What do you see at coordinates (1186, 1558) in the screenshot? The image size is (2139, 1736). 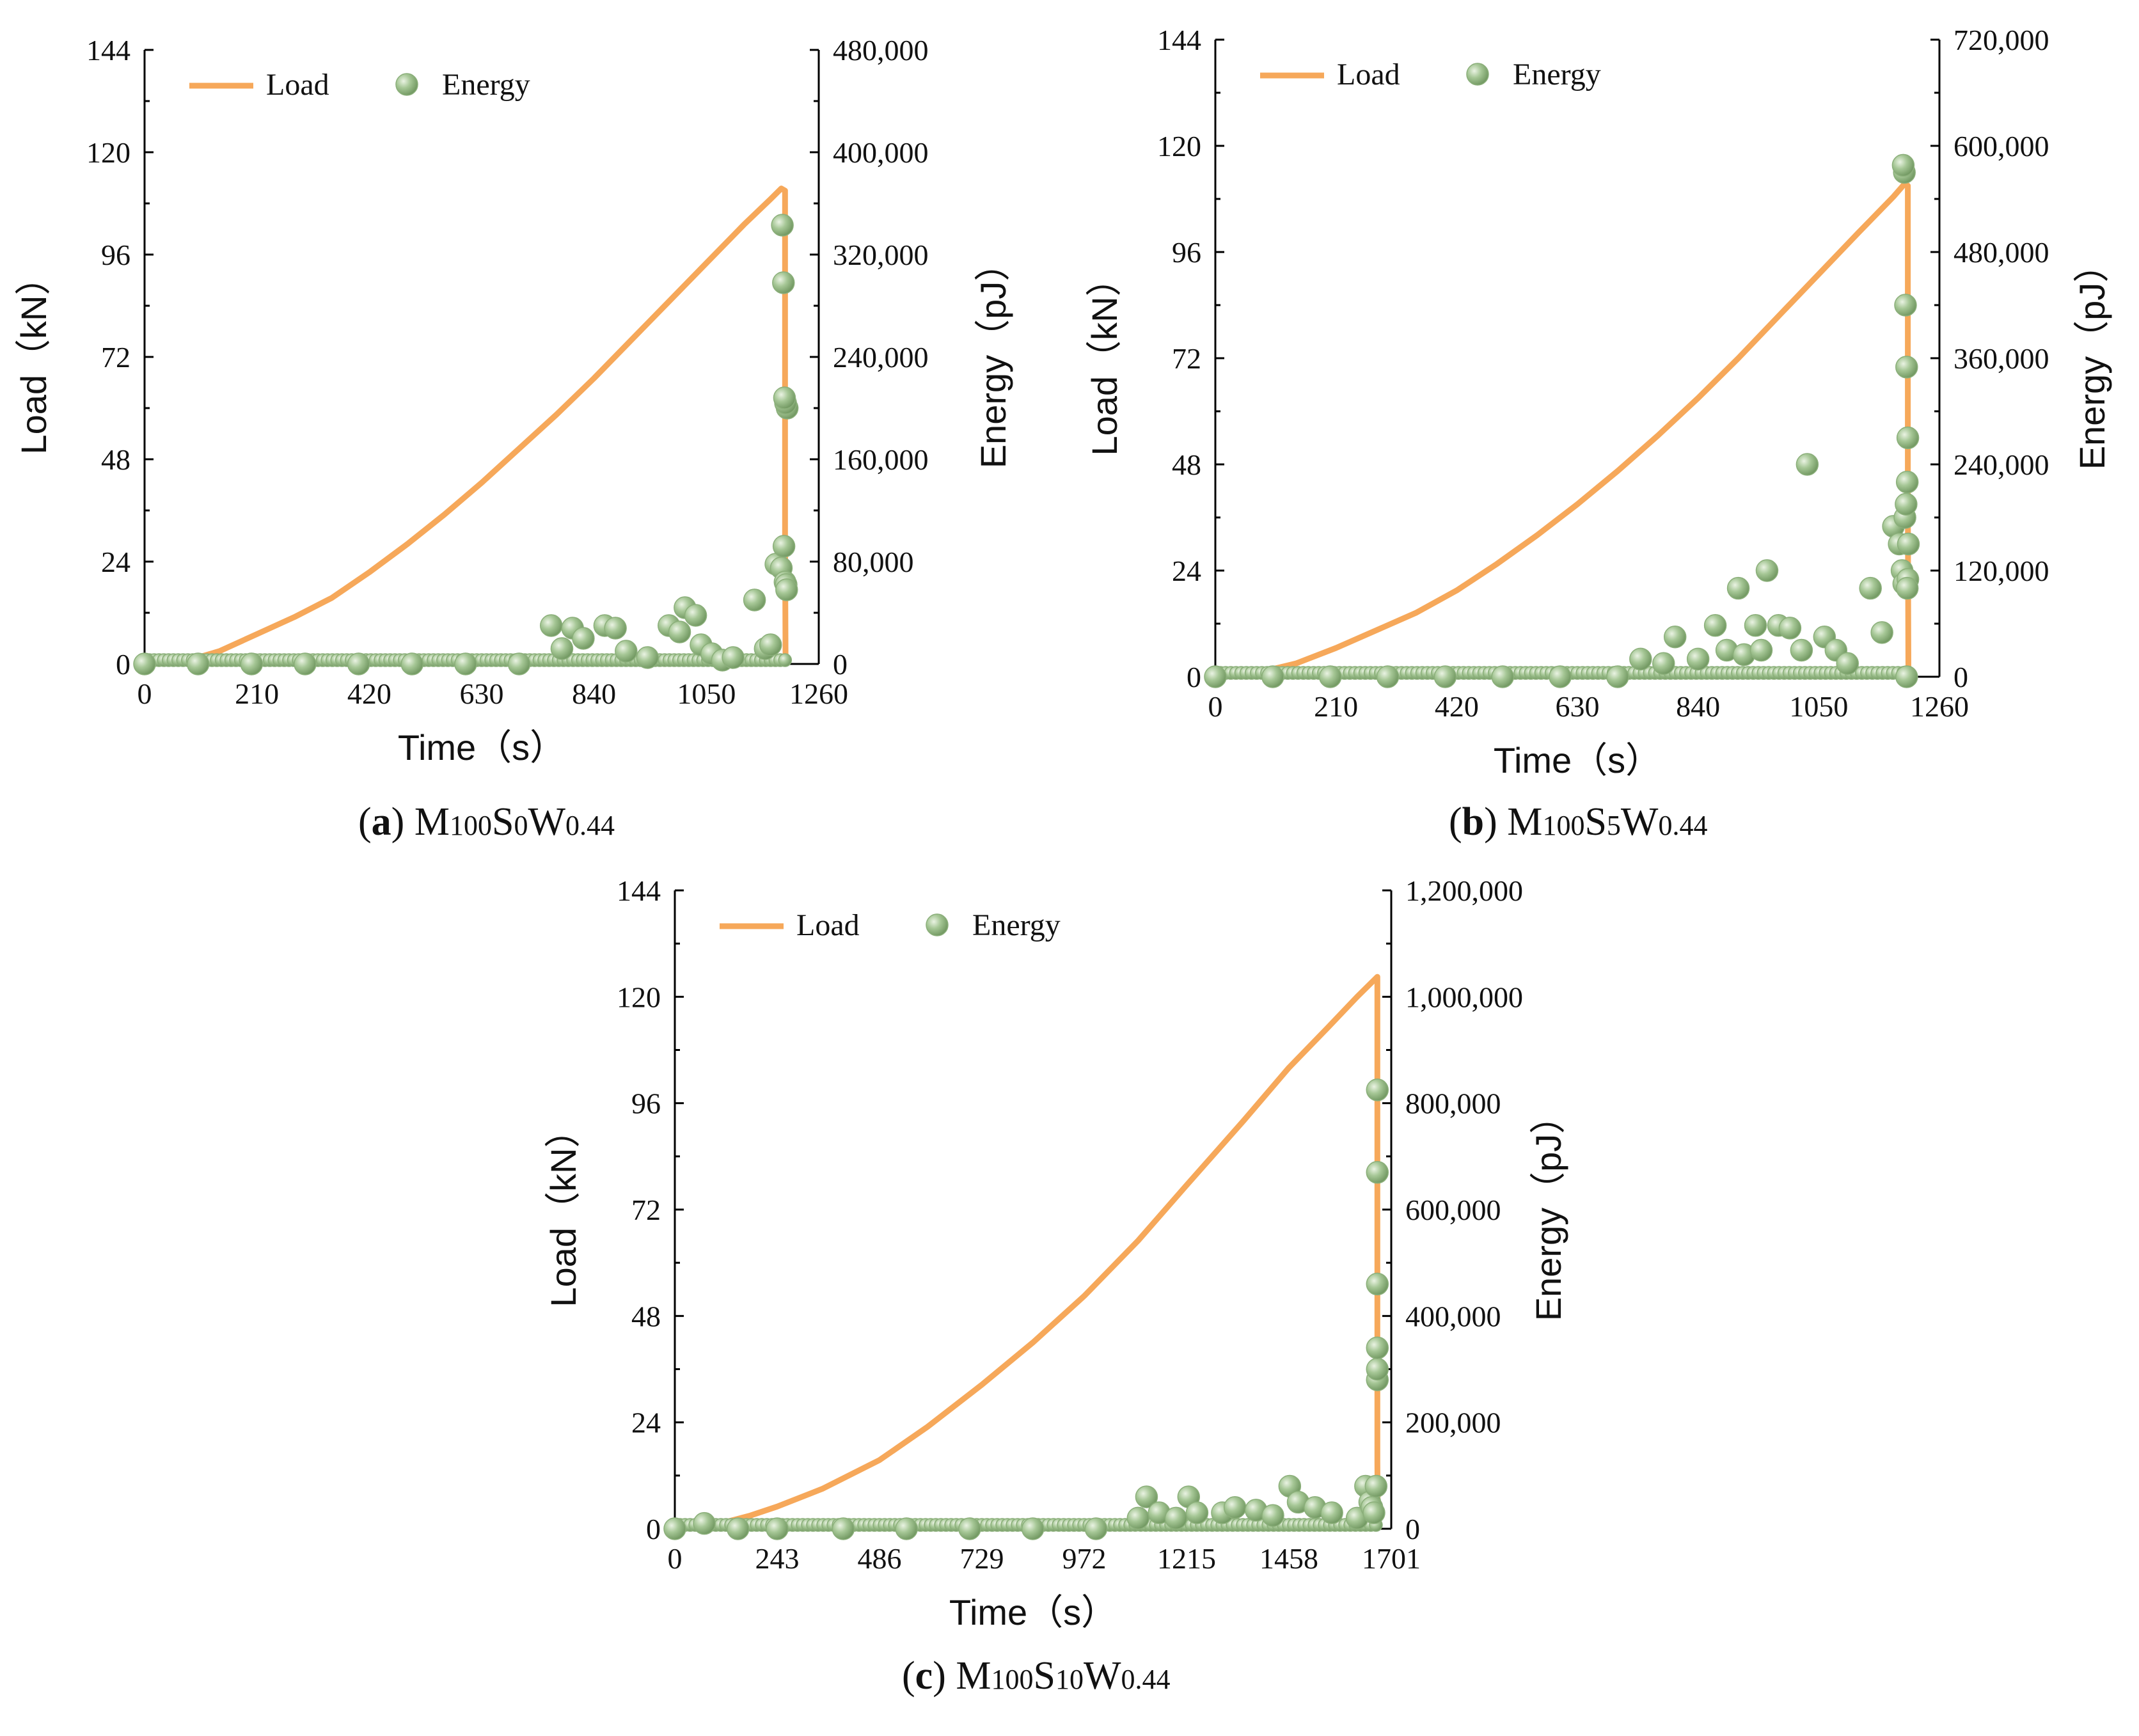 I see `x-tick-label: 1215` at bounding box center [1186, 1558].